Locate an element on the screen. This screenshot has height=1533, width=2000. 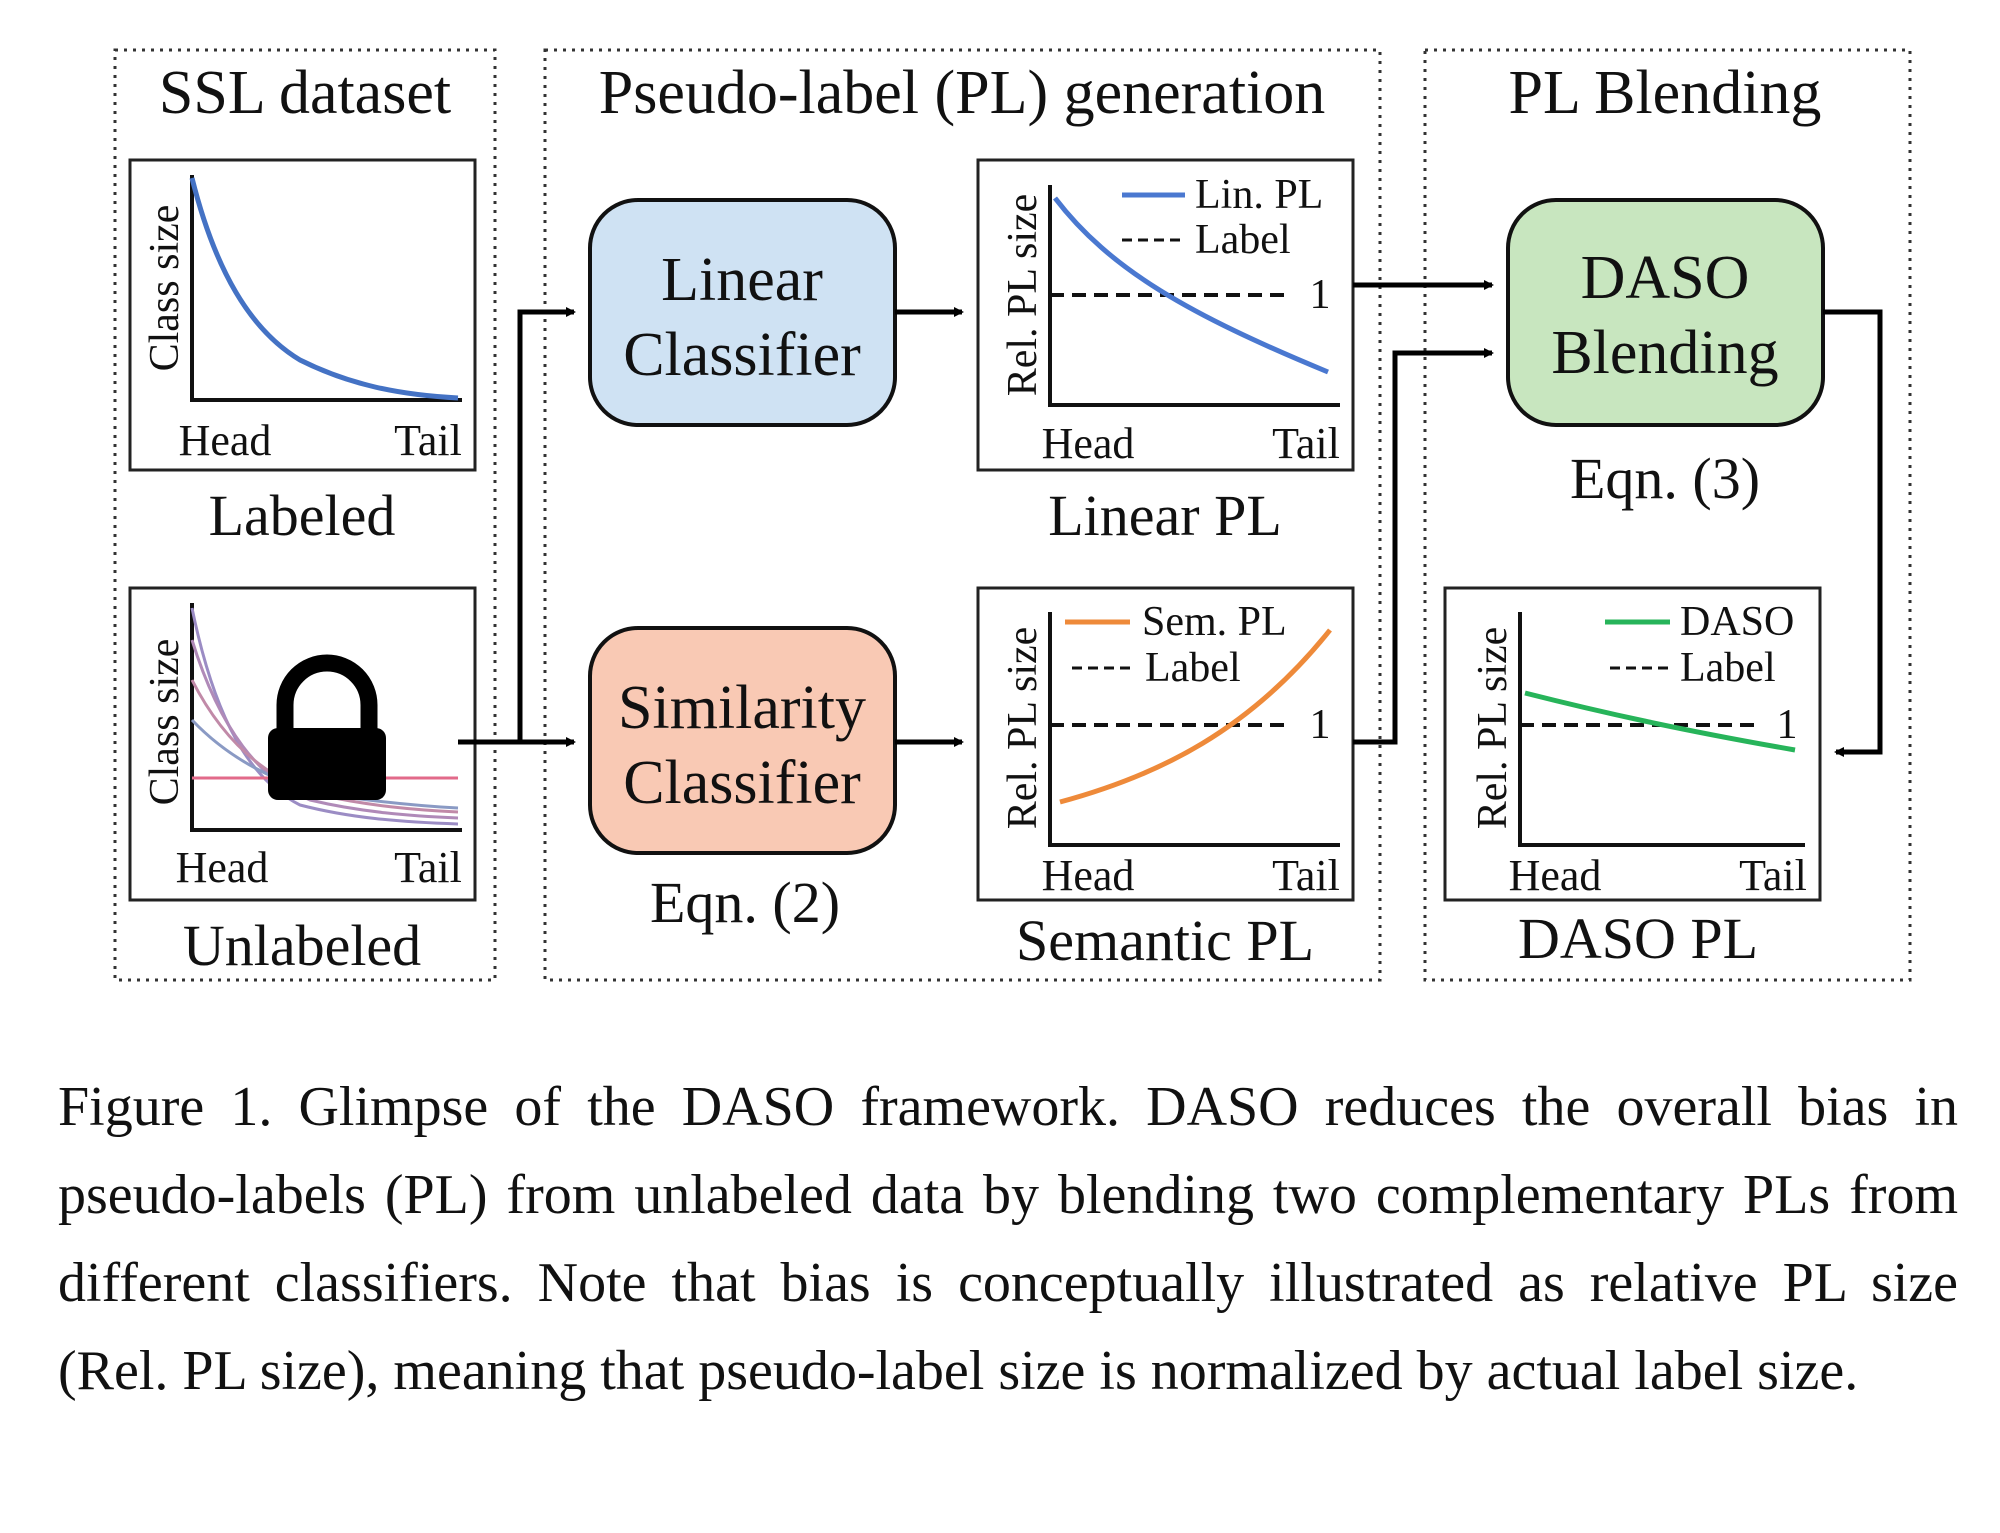
semantic-pl-plot: Sem. PL Label 1 Rel. PL size Head Tail is located at coordinates (1165, 744).